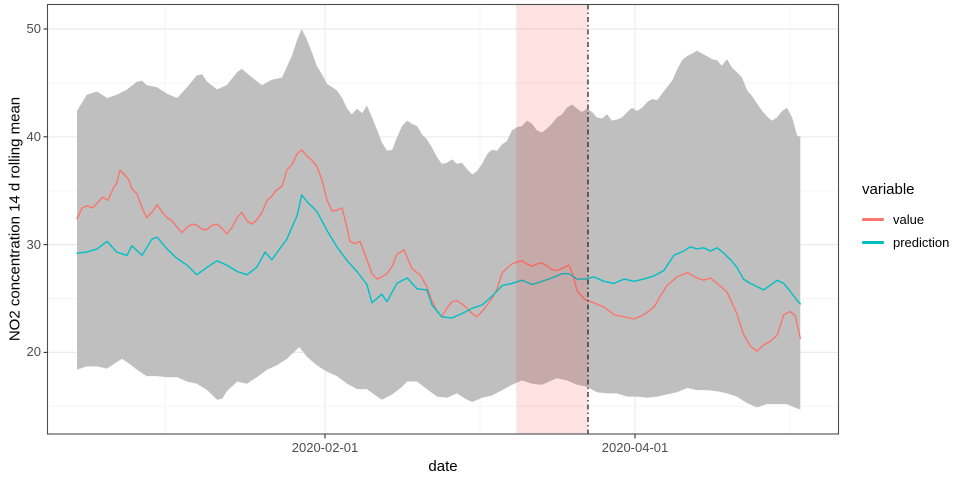  What do you see at coordinates (635, 447) in the screenshot?
I see `x-tick-label-apr: 2020-04-01` at bounding box center [635, 447].